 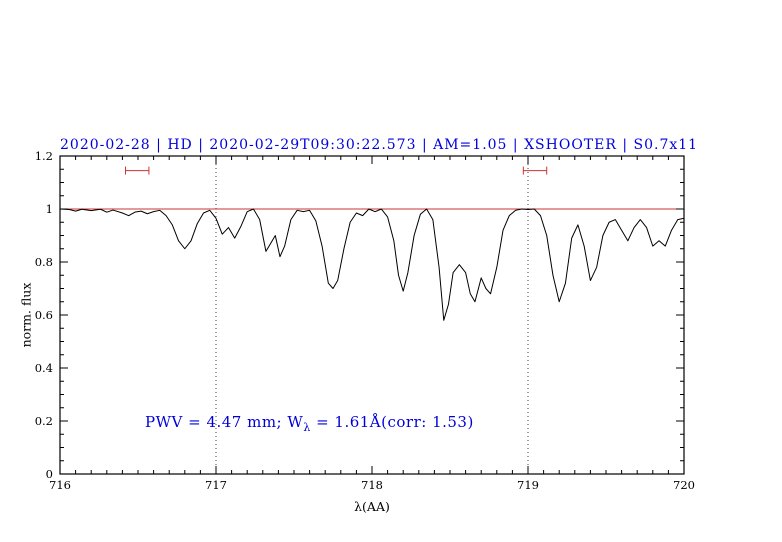 I want to click on pwv-annotation-prefix: PWV = 4.47 mm; W, so click(x=224, y=422).